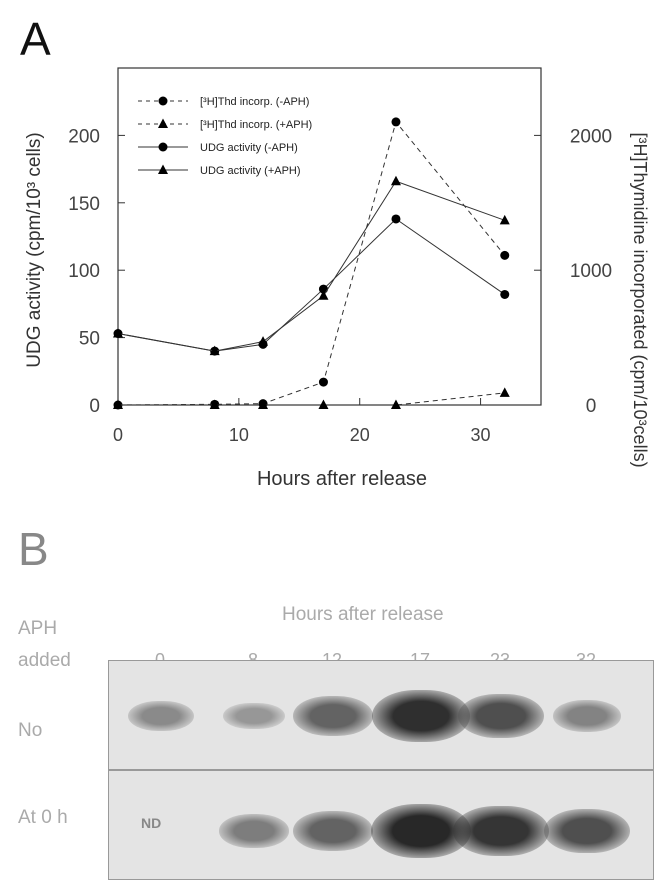  Describe the element at coordinates (254, 102) in the screenshot. I see `legend-label: [³H]Thd incorp. (-APH)` at that location.